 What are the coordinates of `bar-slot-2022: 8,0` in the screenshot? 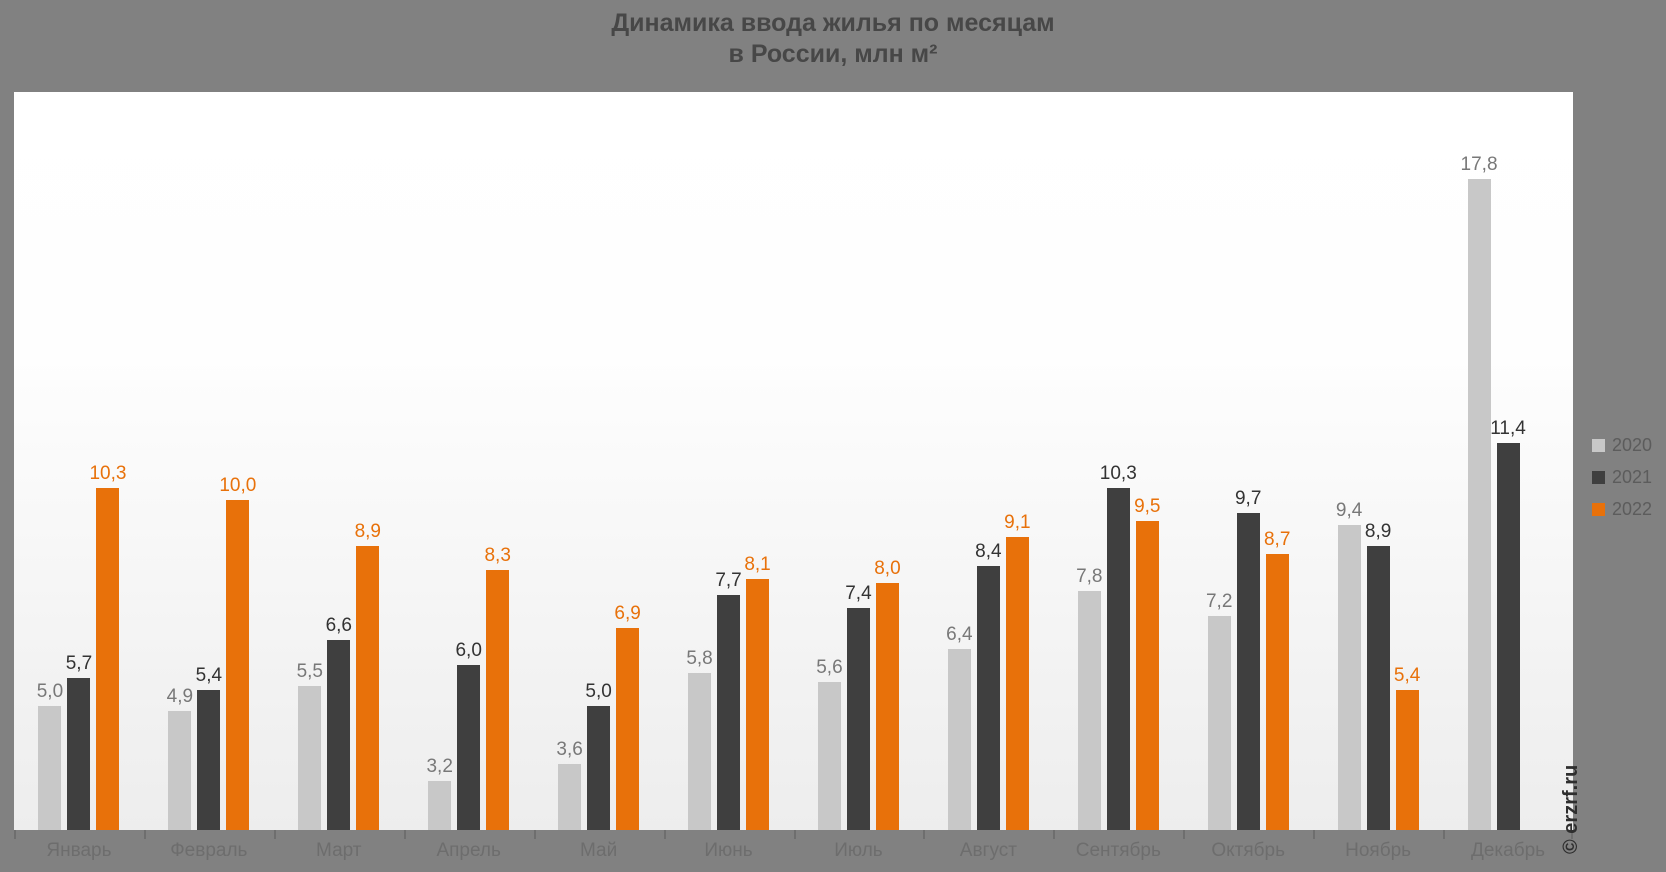 It's located at (887, 461).